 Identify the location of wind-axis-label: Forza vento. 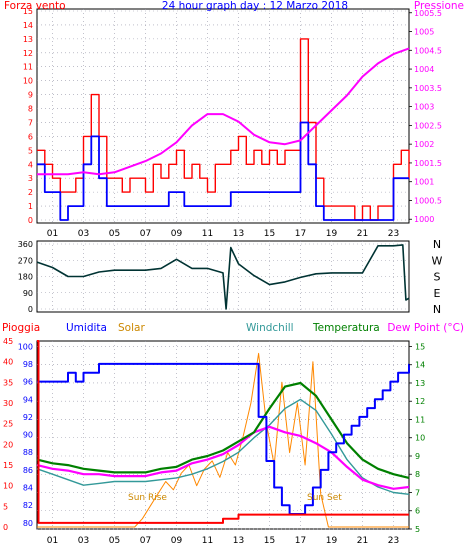
(35, 6).